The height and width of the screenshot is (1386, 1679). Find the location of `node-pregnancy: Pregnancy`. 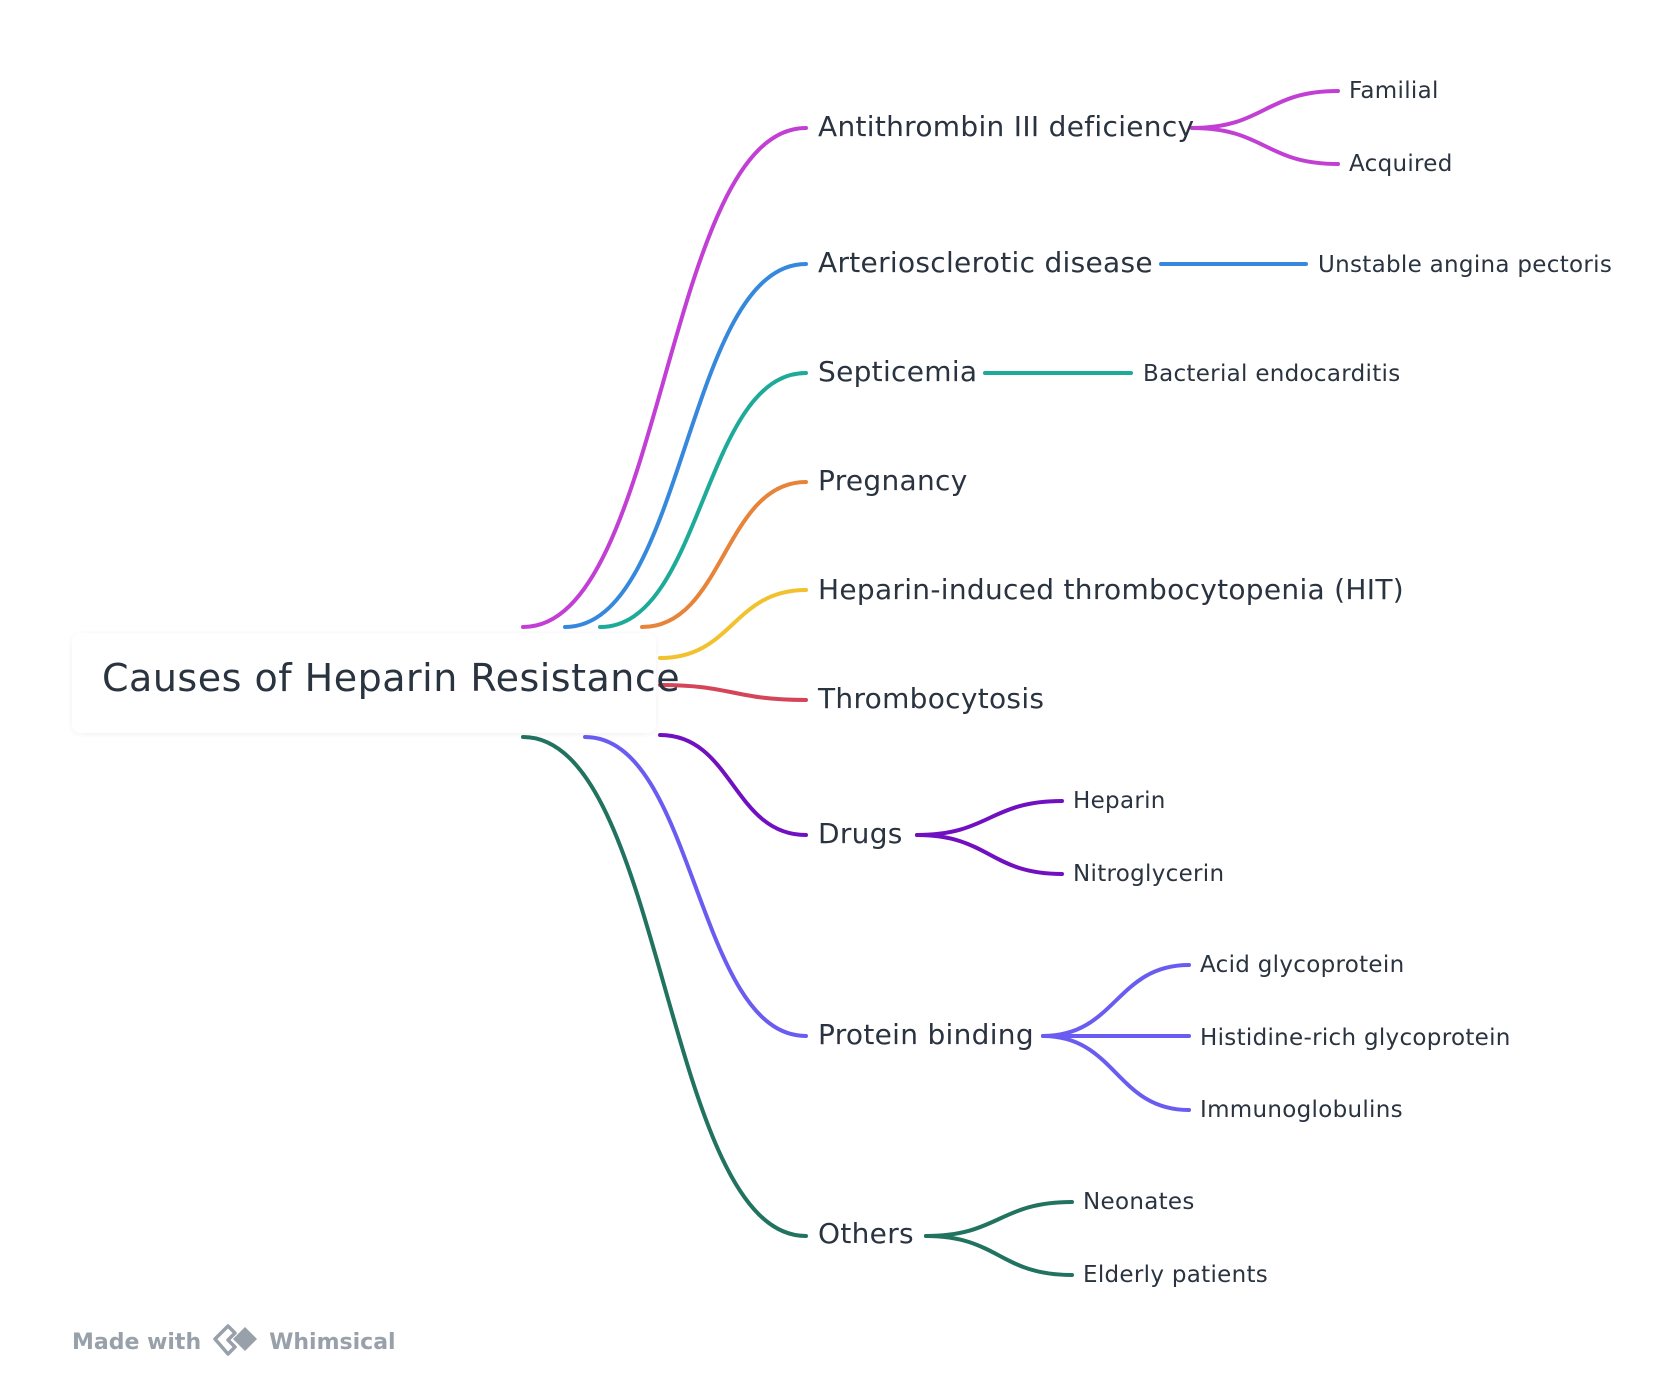

node-pregnancy: Pregnancy is located at coordinates (893, 480).